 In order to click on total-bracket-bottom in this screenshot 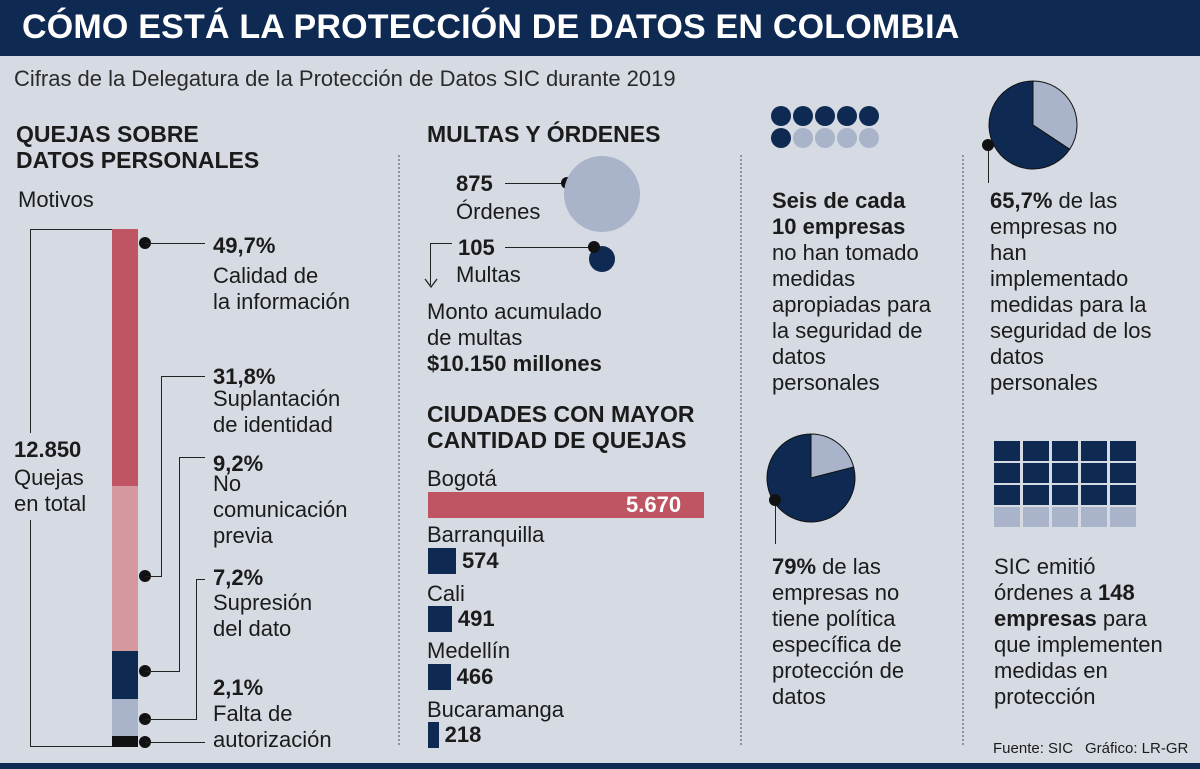, I will do `click(71, 746)`.